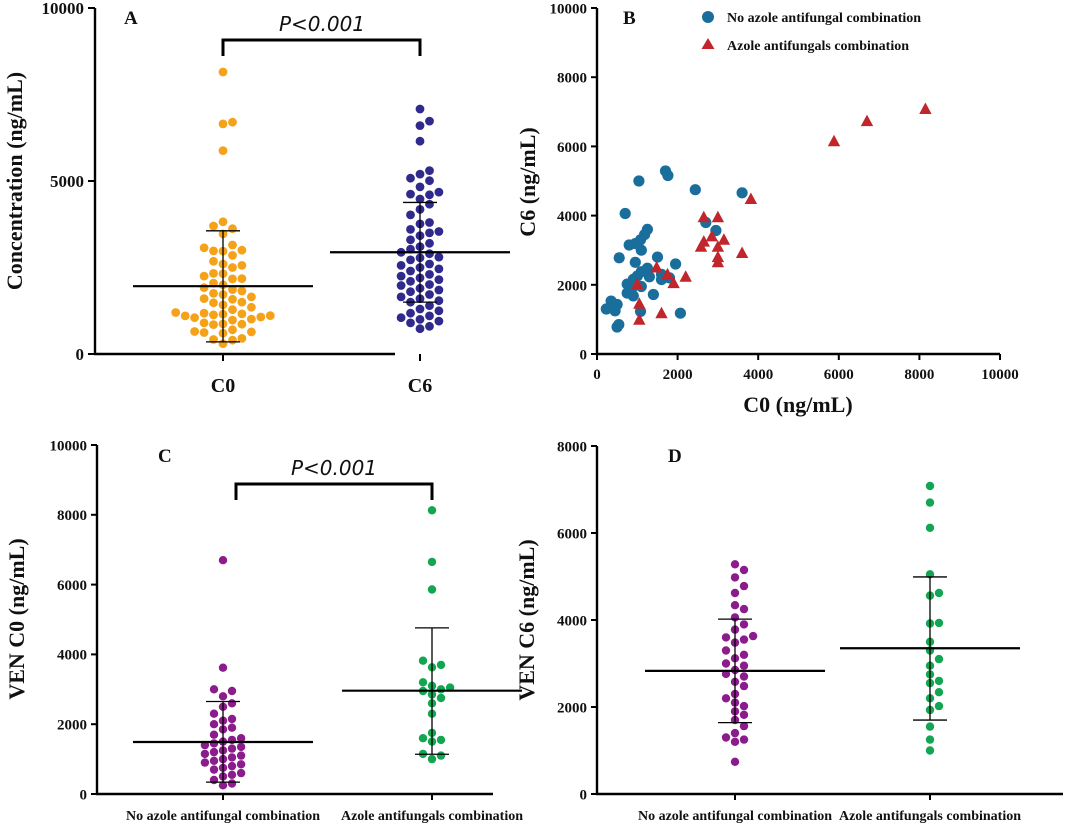 The width and height of the screenshot is (1065, 829). Describe the element at coordinates (527, 181) in the screenshot. I see `panel-b-y-label: C6 (ng/mL)` at that location.